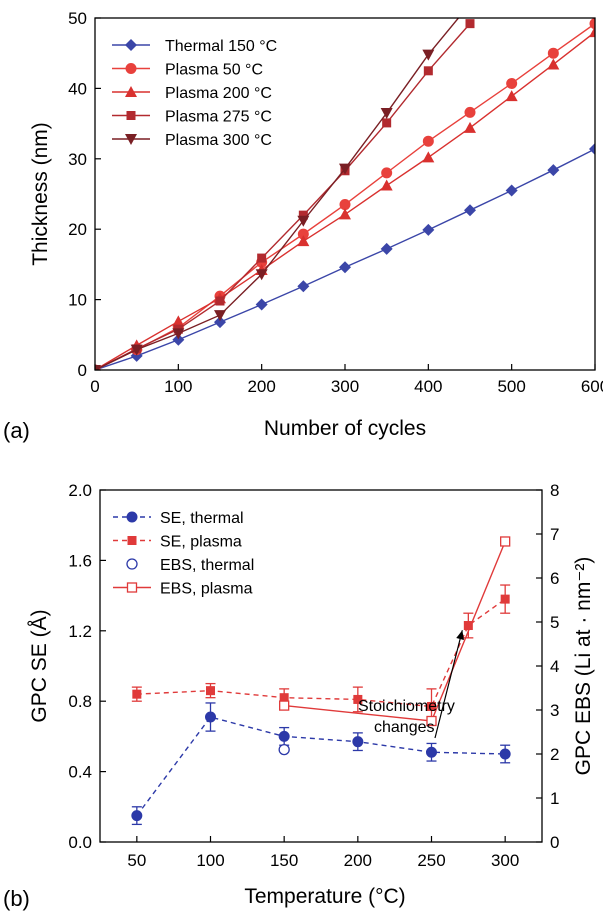  Describe the element at coordinates (16, 898) in the screenshot. I see `panel-b-label: (b)` at that location.